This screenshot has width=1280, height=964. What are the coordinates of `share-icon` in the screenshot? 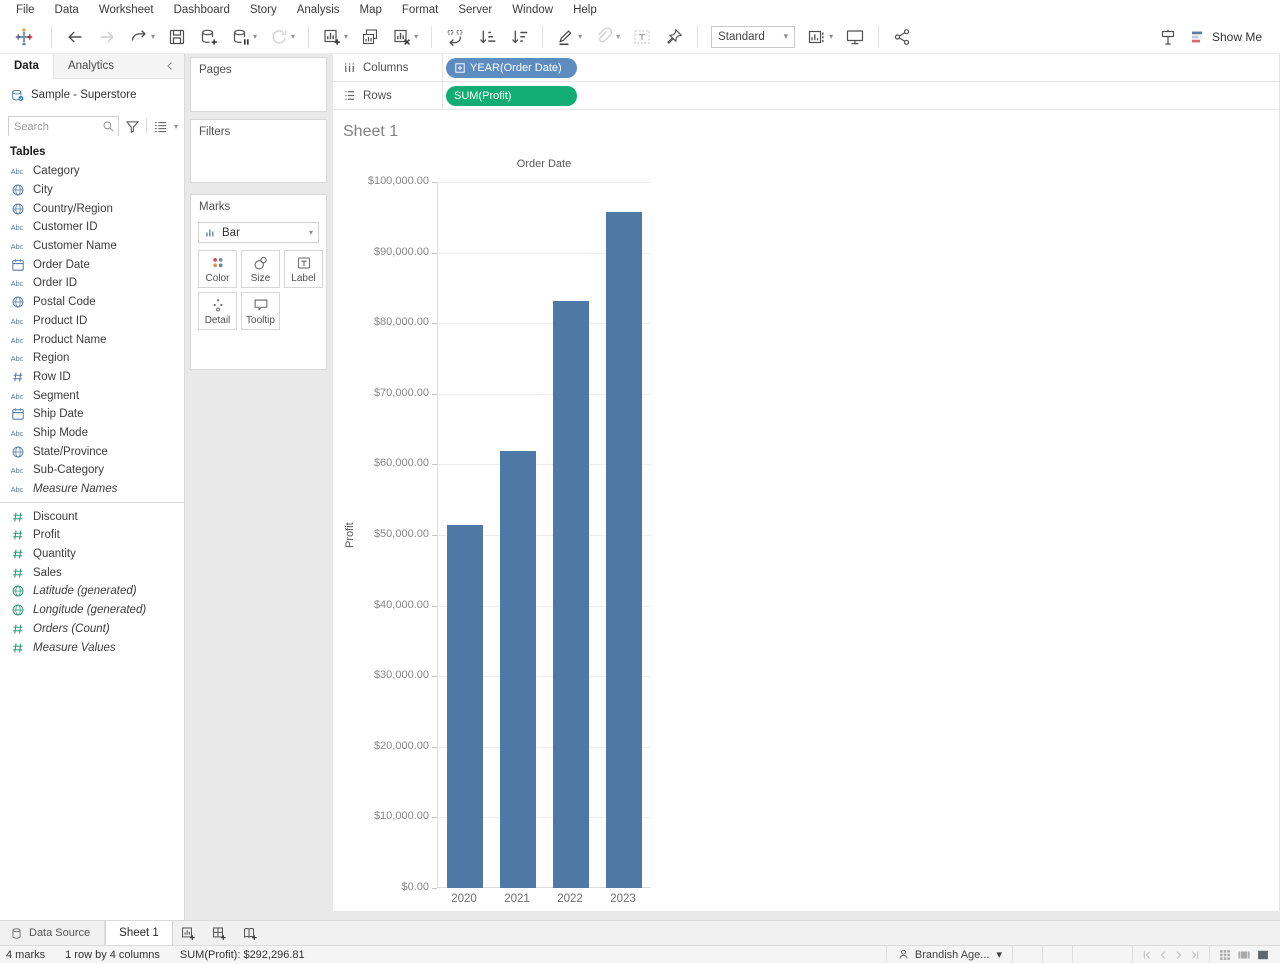 It's located at (902, 37).